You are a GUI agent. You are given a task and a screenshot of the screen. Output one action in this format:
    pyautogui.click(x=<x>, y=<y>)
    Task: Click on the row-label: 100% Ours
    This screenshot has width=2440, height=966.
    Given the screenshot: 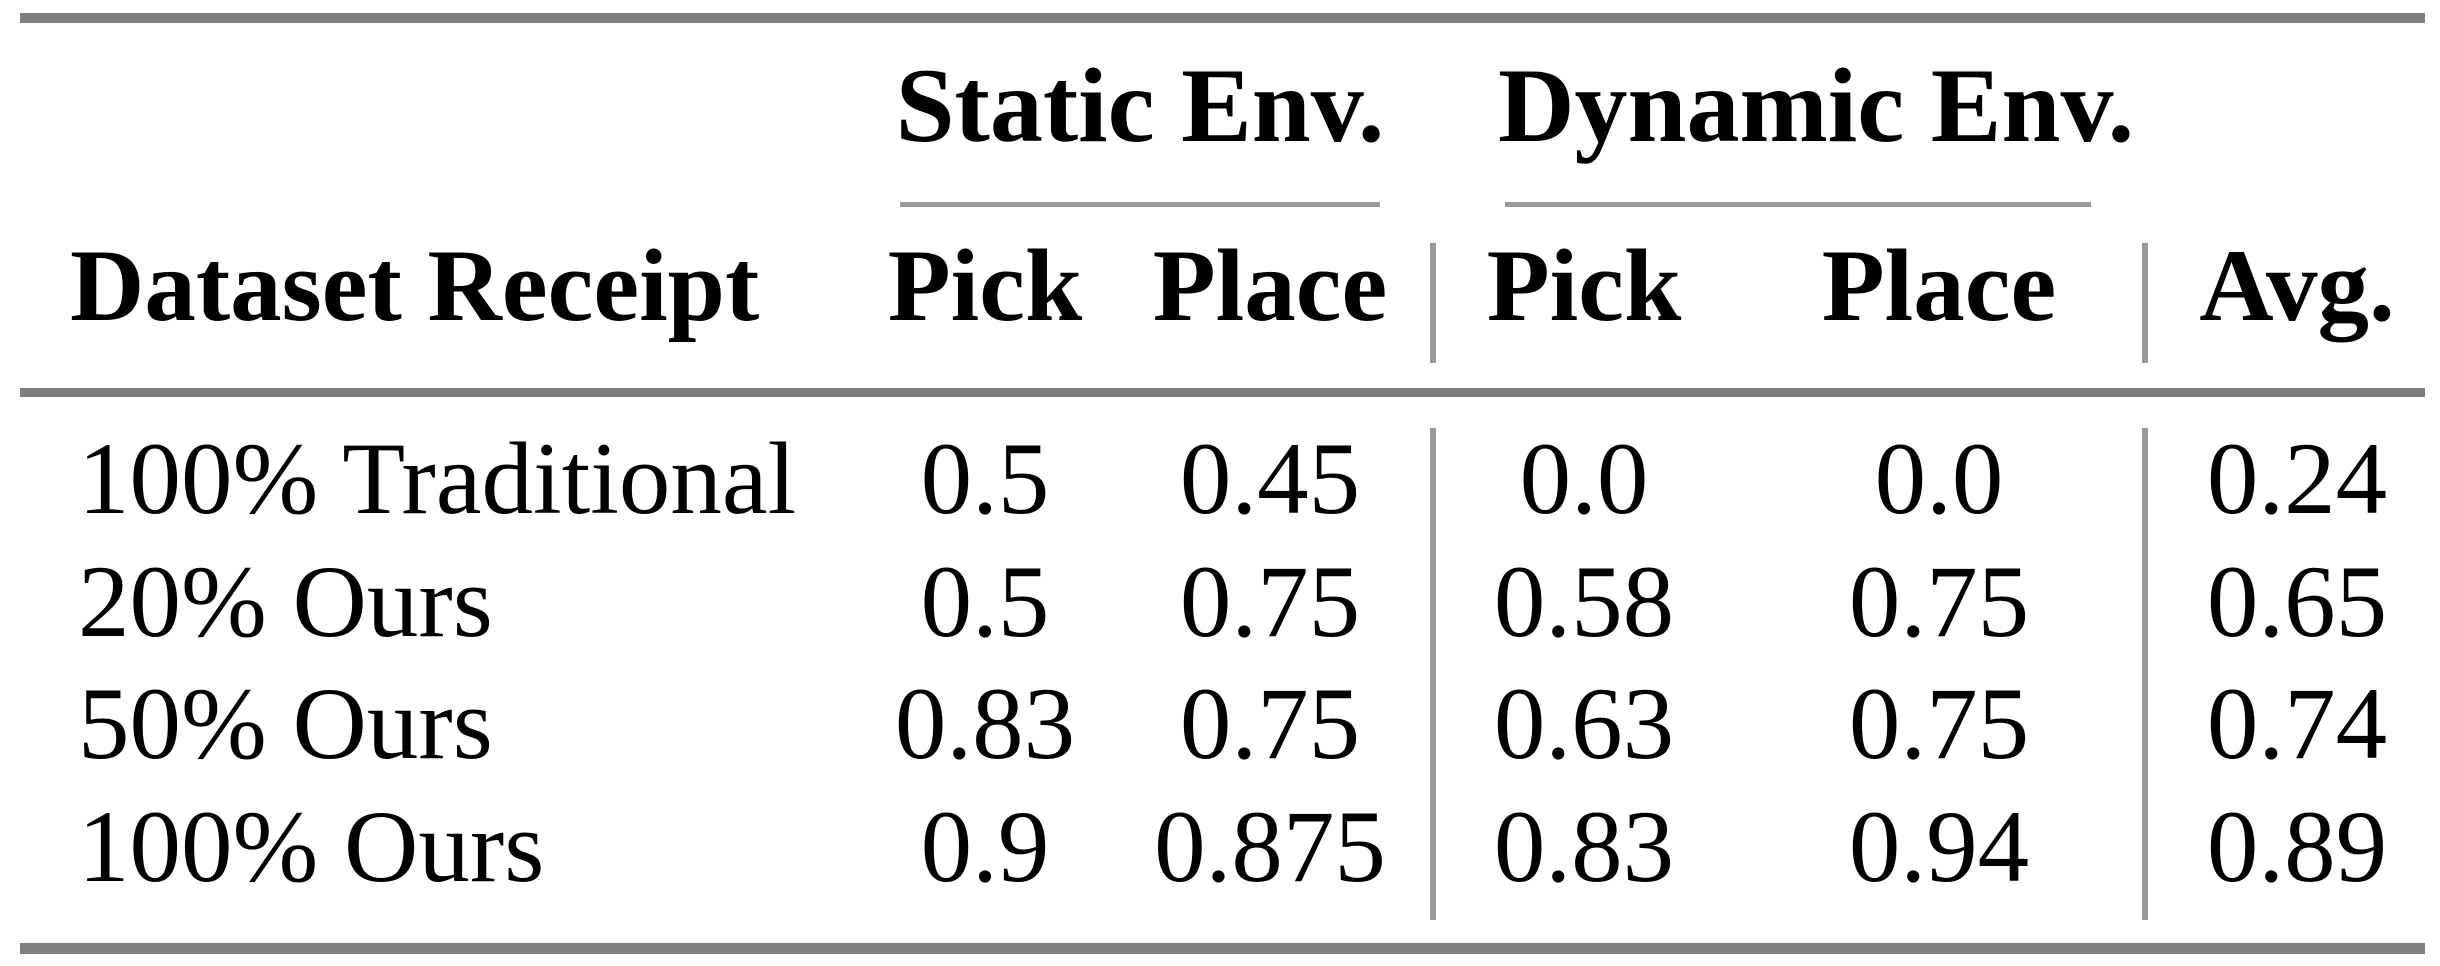 What is the action you would take?
    pyautogui.click(x=311, y=847)
    